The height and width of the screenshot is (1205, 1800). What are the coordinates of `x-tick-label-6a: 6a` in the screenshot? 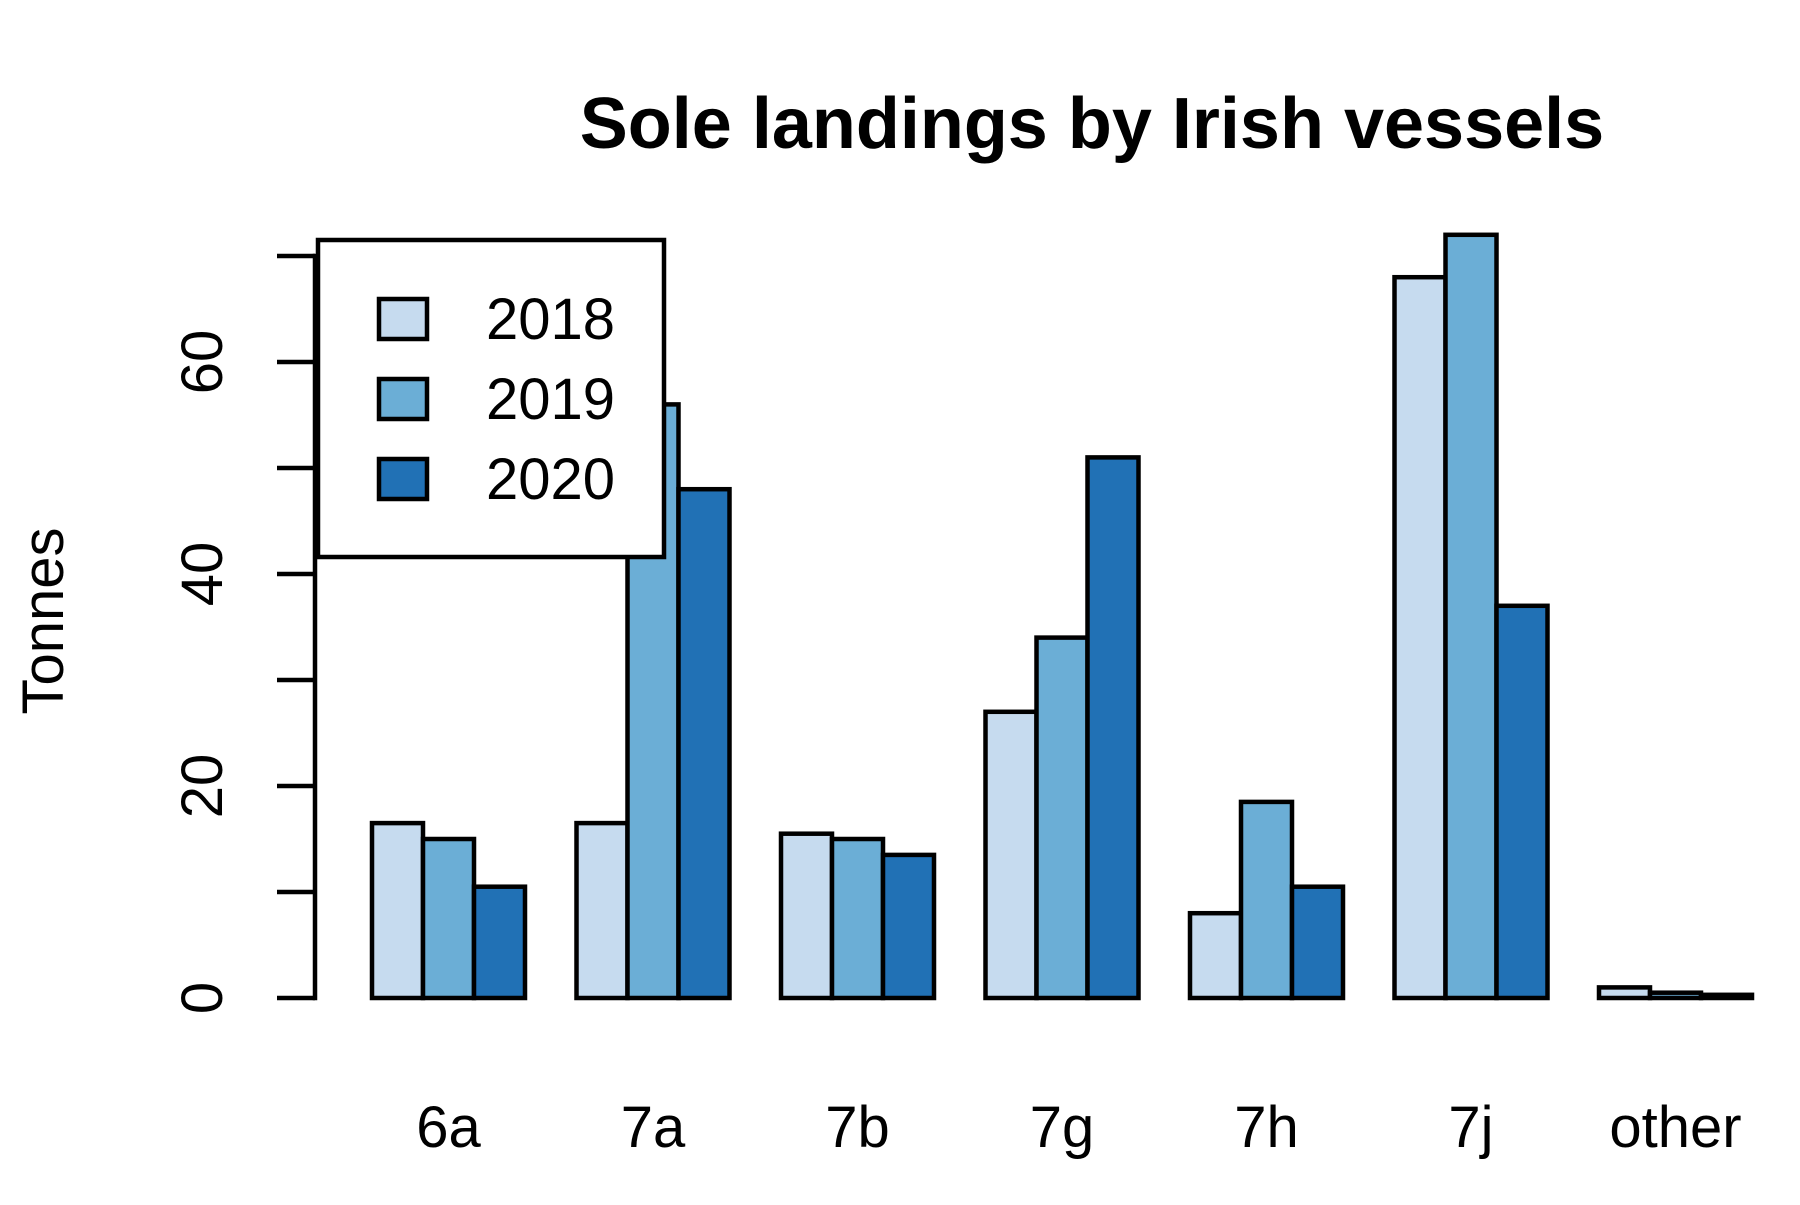 It's located at (448, 1127).